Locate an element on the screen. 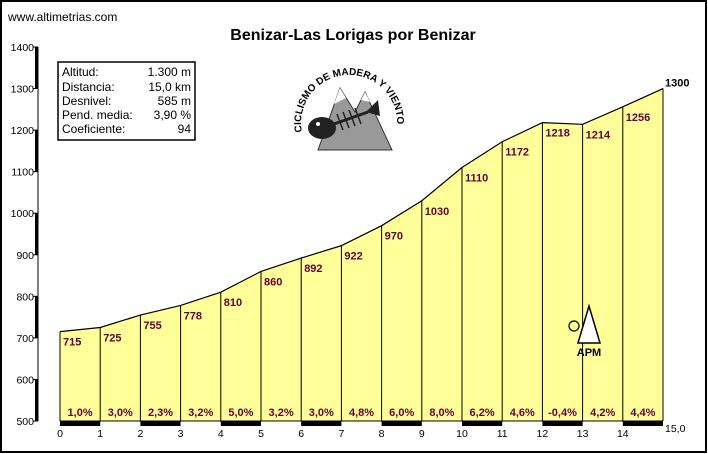  x-axis: 0 1 2 3 4 5 6 7 8 9 10 11 12 13 14 15,0 is located at coordinates (371, 430).